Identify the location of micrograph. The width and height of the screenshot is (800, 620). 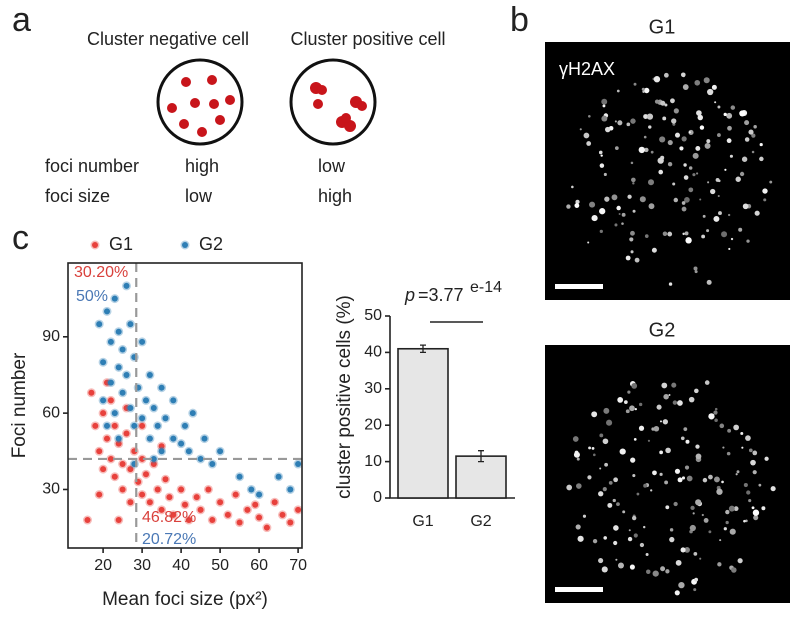
(667, 474).